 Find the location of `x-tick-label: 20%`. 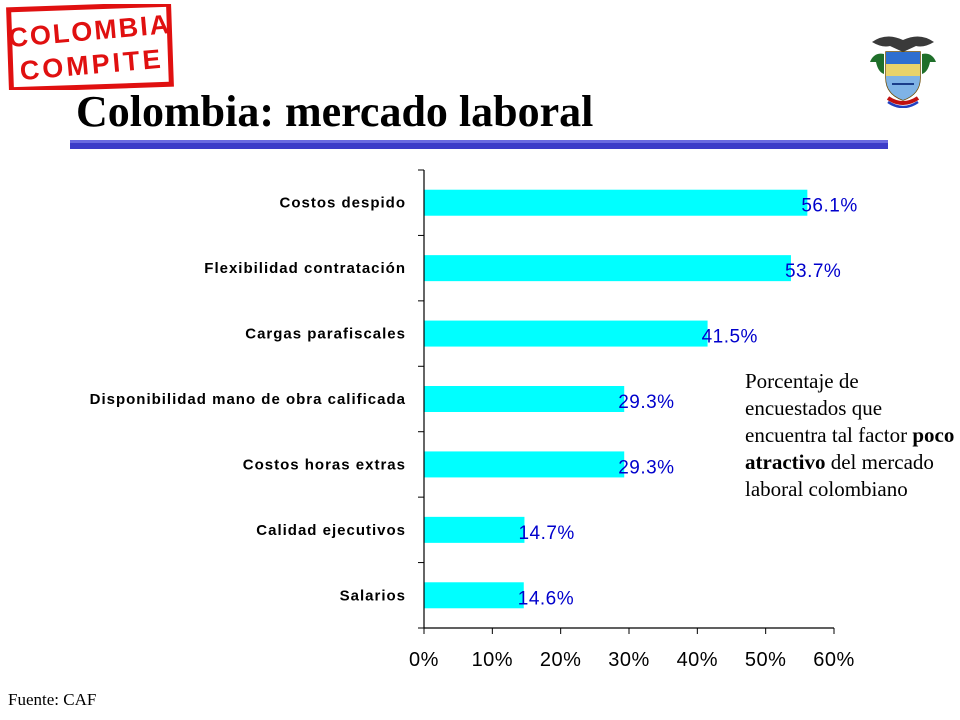

x-tick-label: 20% is located at coordinates (561, 660).